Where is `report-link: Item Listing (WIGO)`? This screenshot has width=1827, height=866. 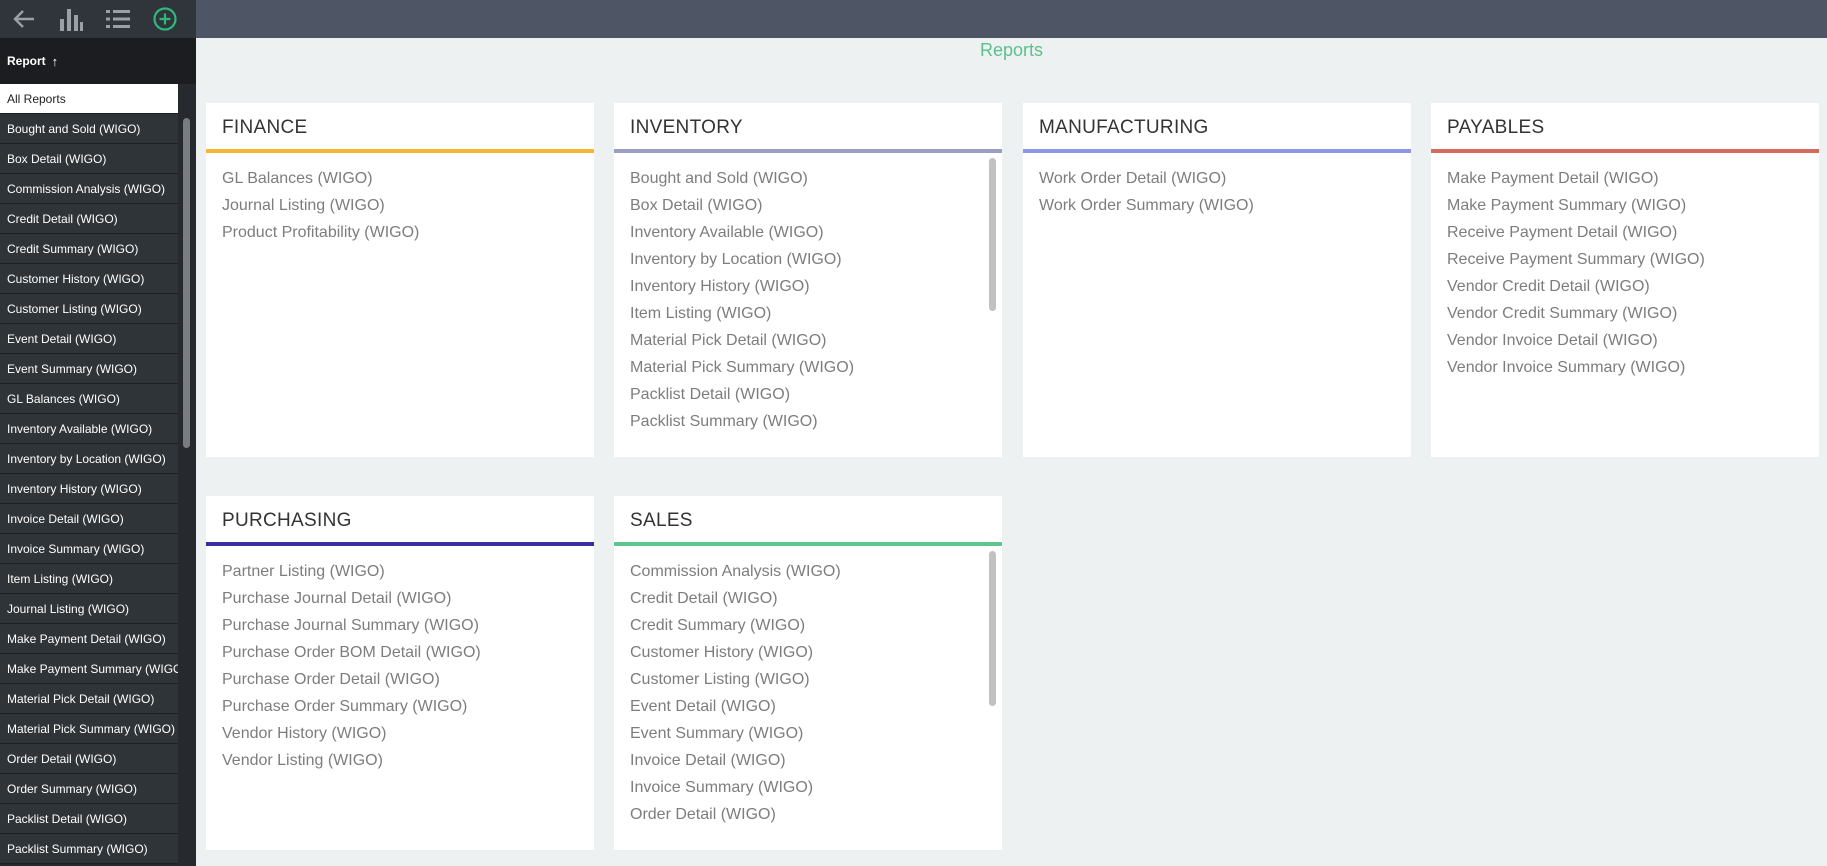
report-link: Item Listing (WIGO) is located at coordinates (701, 313).